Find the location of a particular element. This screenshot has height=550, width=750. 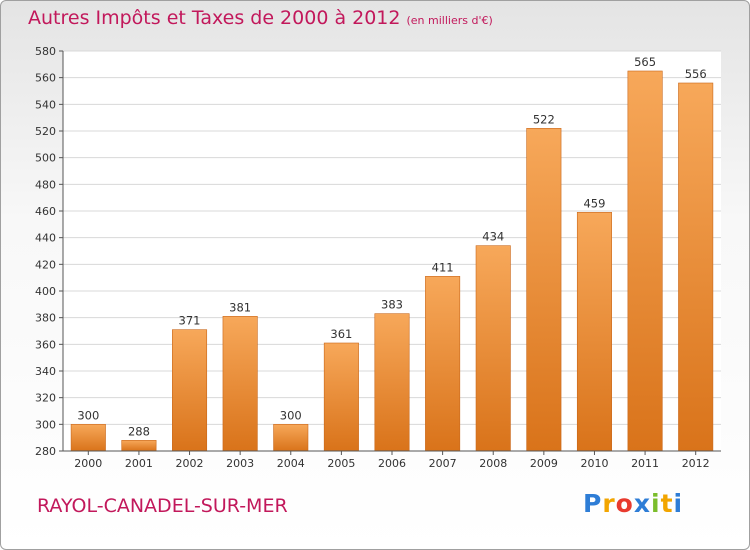

x-tick-label: 2009 is located at coordinates (544, 463).